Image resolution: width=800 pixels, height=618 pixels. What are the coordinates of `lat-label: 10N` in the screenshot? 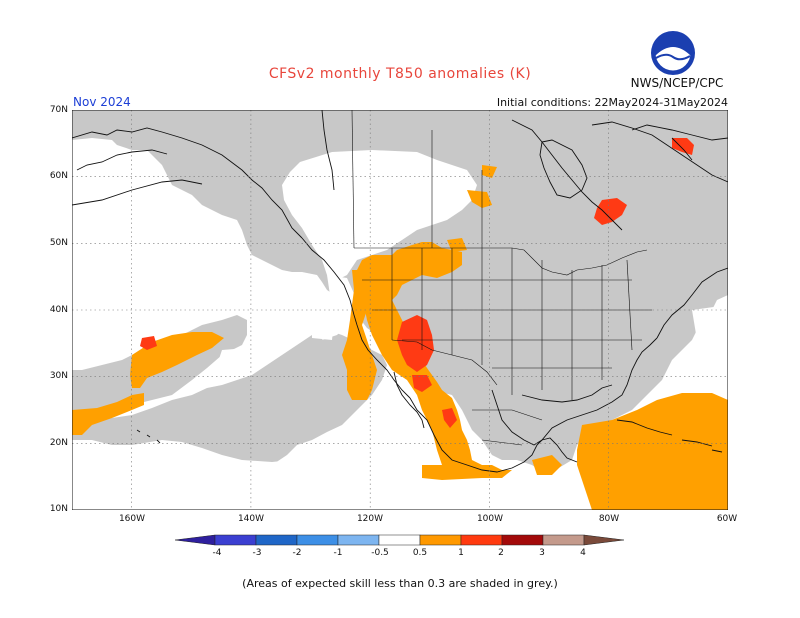 It's located at (58, 509).